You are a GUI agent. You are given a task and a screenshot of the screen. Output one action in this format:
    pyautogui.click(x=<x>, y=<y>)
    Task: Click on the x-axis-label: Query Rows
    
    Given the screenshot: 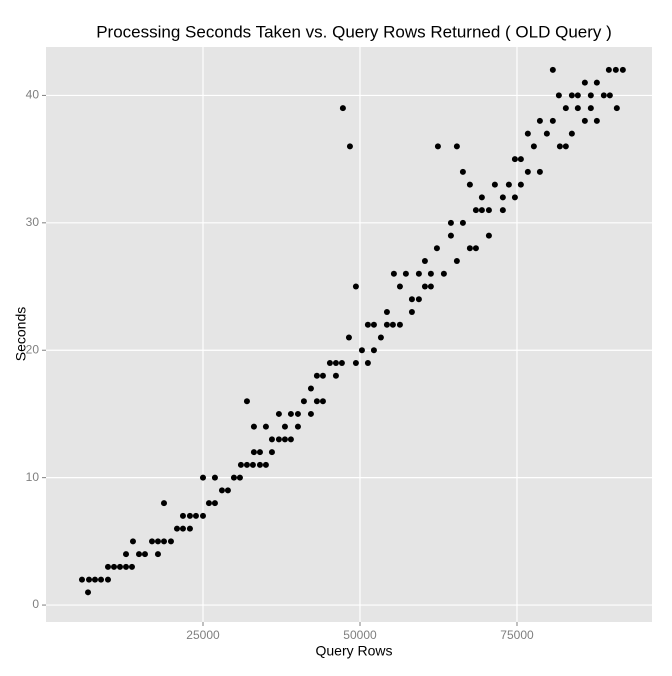 What is the action you would take?
    pyautogui.click(x=353, y=651)
    